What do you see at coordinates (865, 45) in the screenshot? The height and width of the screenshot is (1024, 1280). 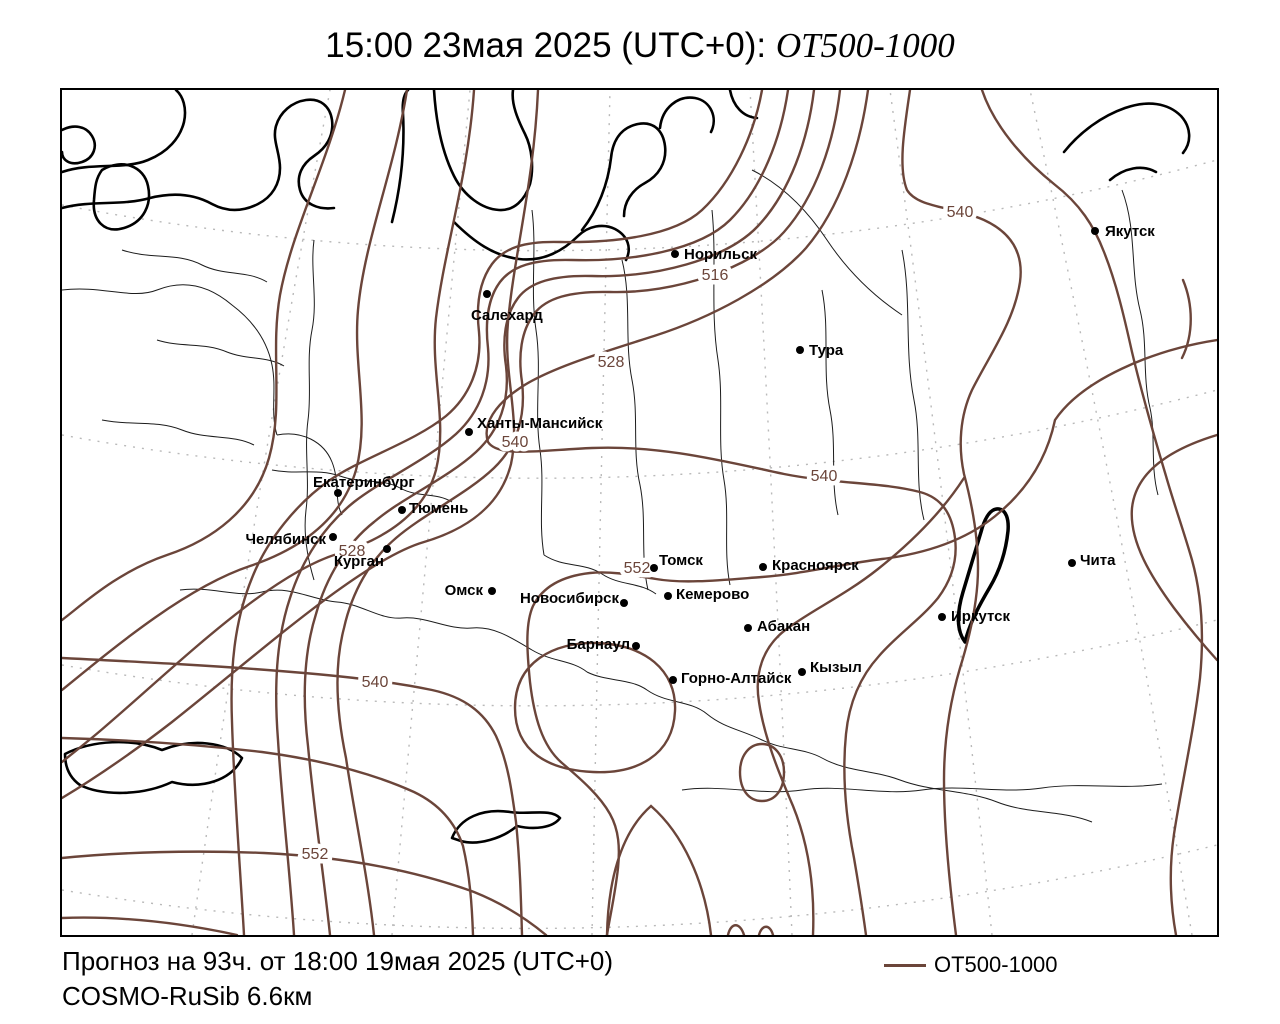 I see `title-field-name: OT500-1000` at bounding box center [865, 45].